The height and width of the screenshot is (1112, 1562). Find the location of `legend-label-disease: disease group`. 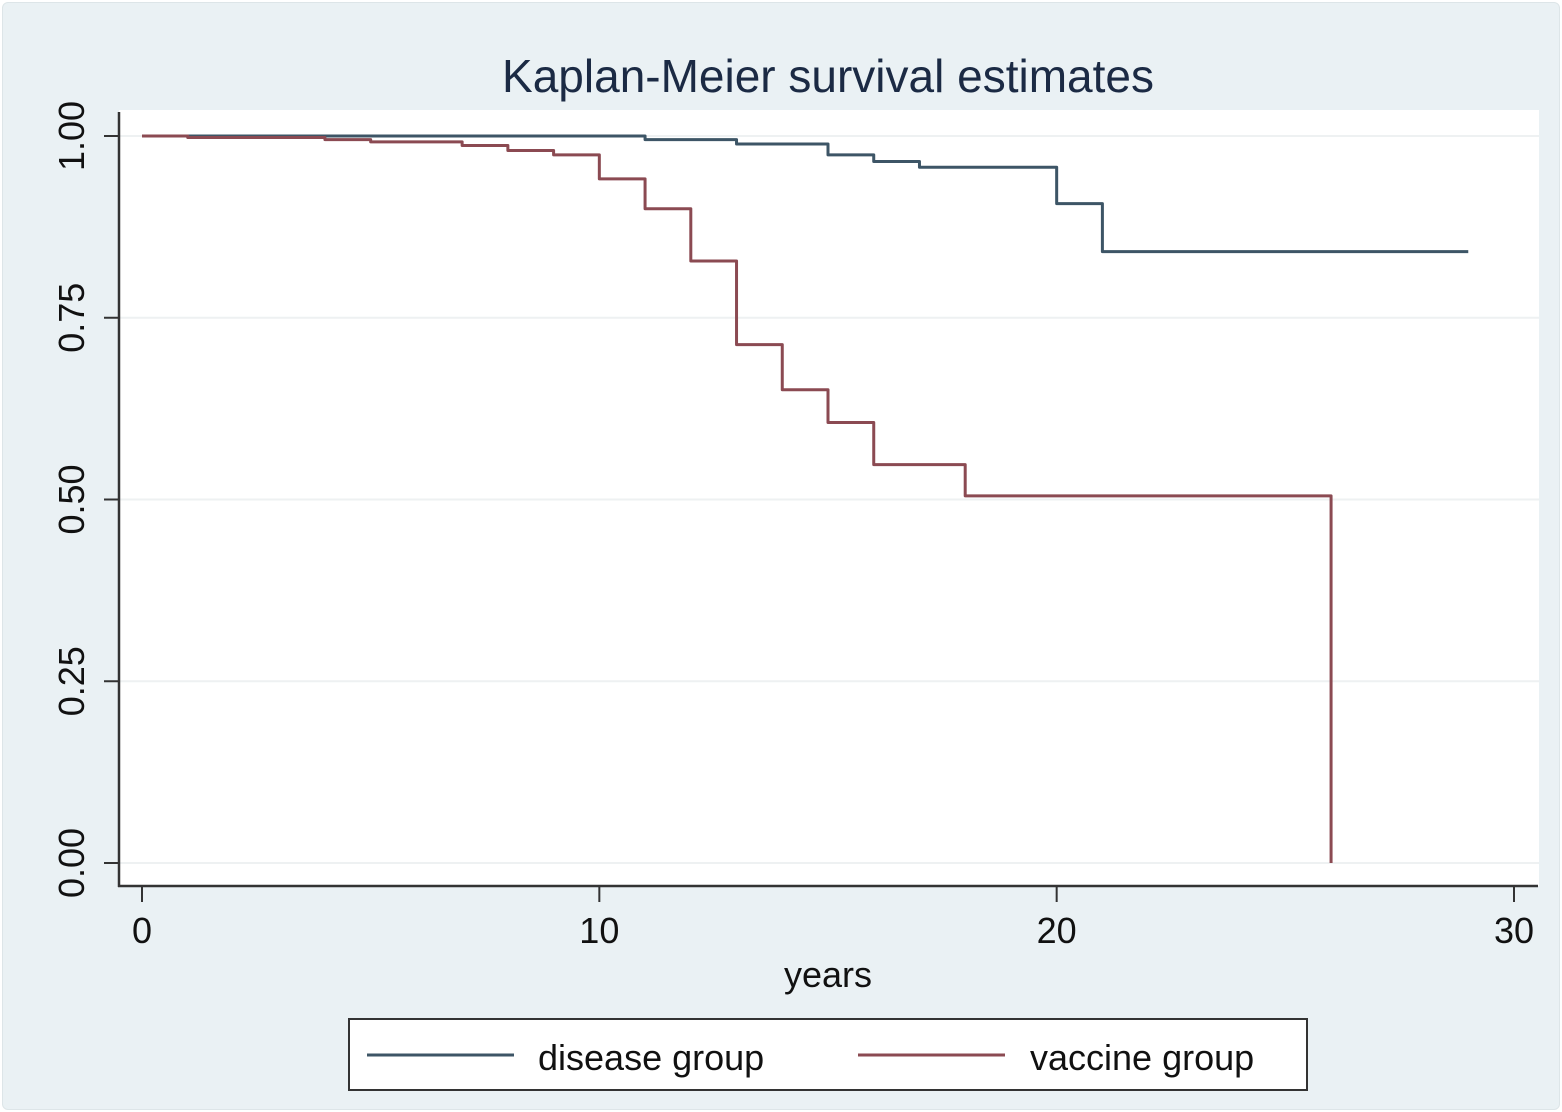

legend-label-disease: disease group is located at coordinates (651, 1057).